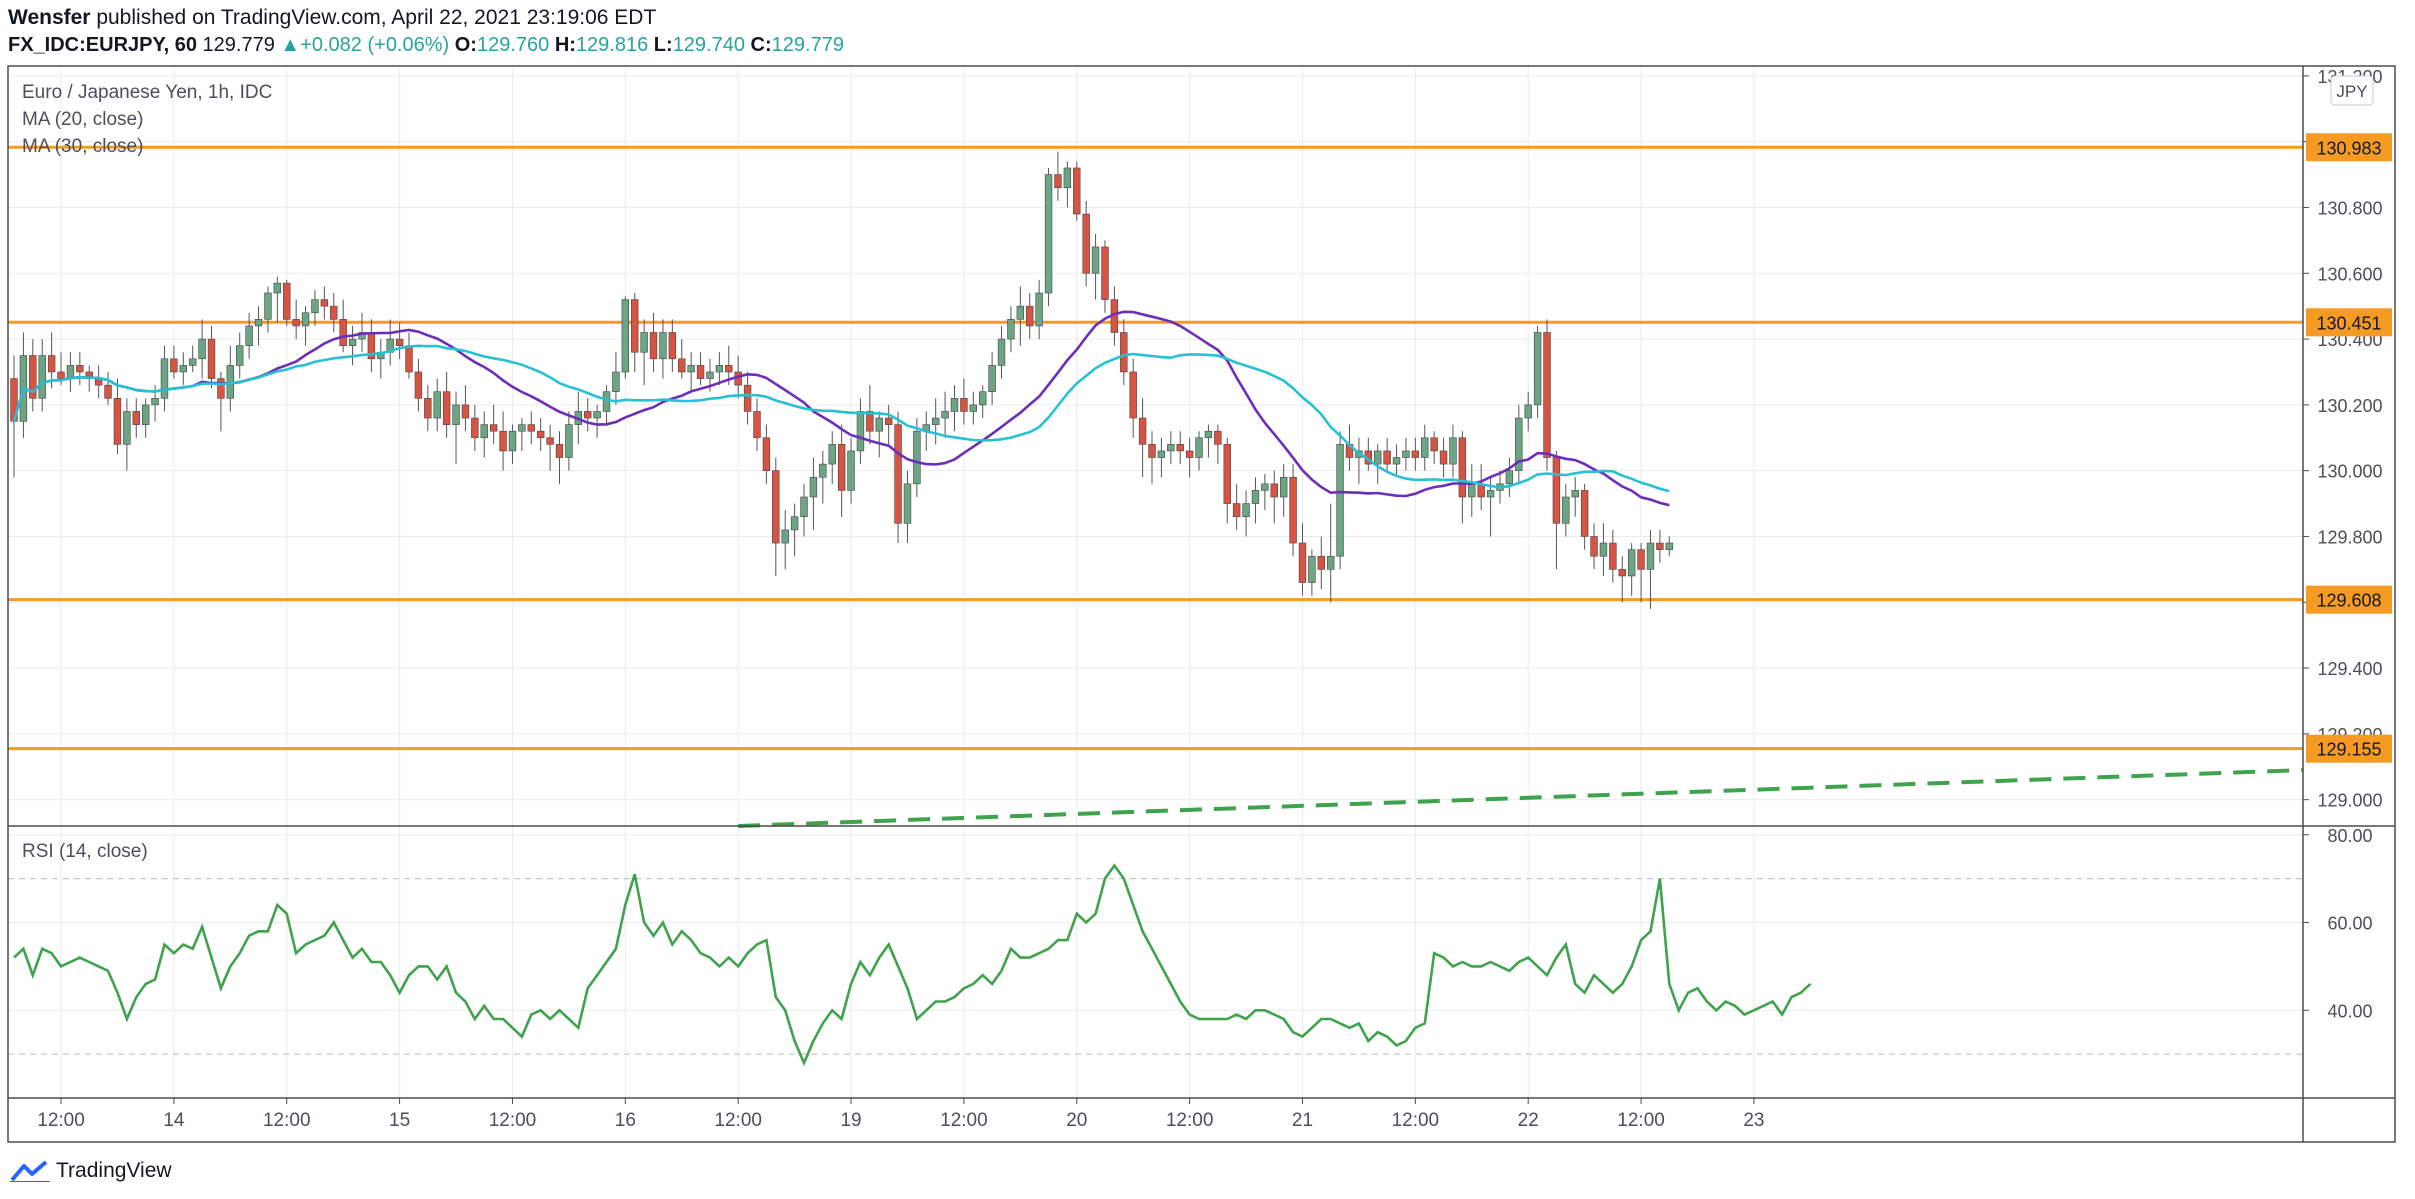 This screenshot has width=2415, height=1199. Describe the element at coordinates (2338, 923) in the screenshot. I see `rsi-axis: 40.00 60.00 80.00` at that location.